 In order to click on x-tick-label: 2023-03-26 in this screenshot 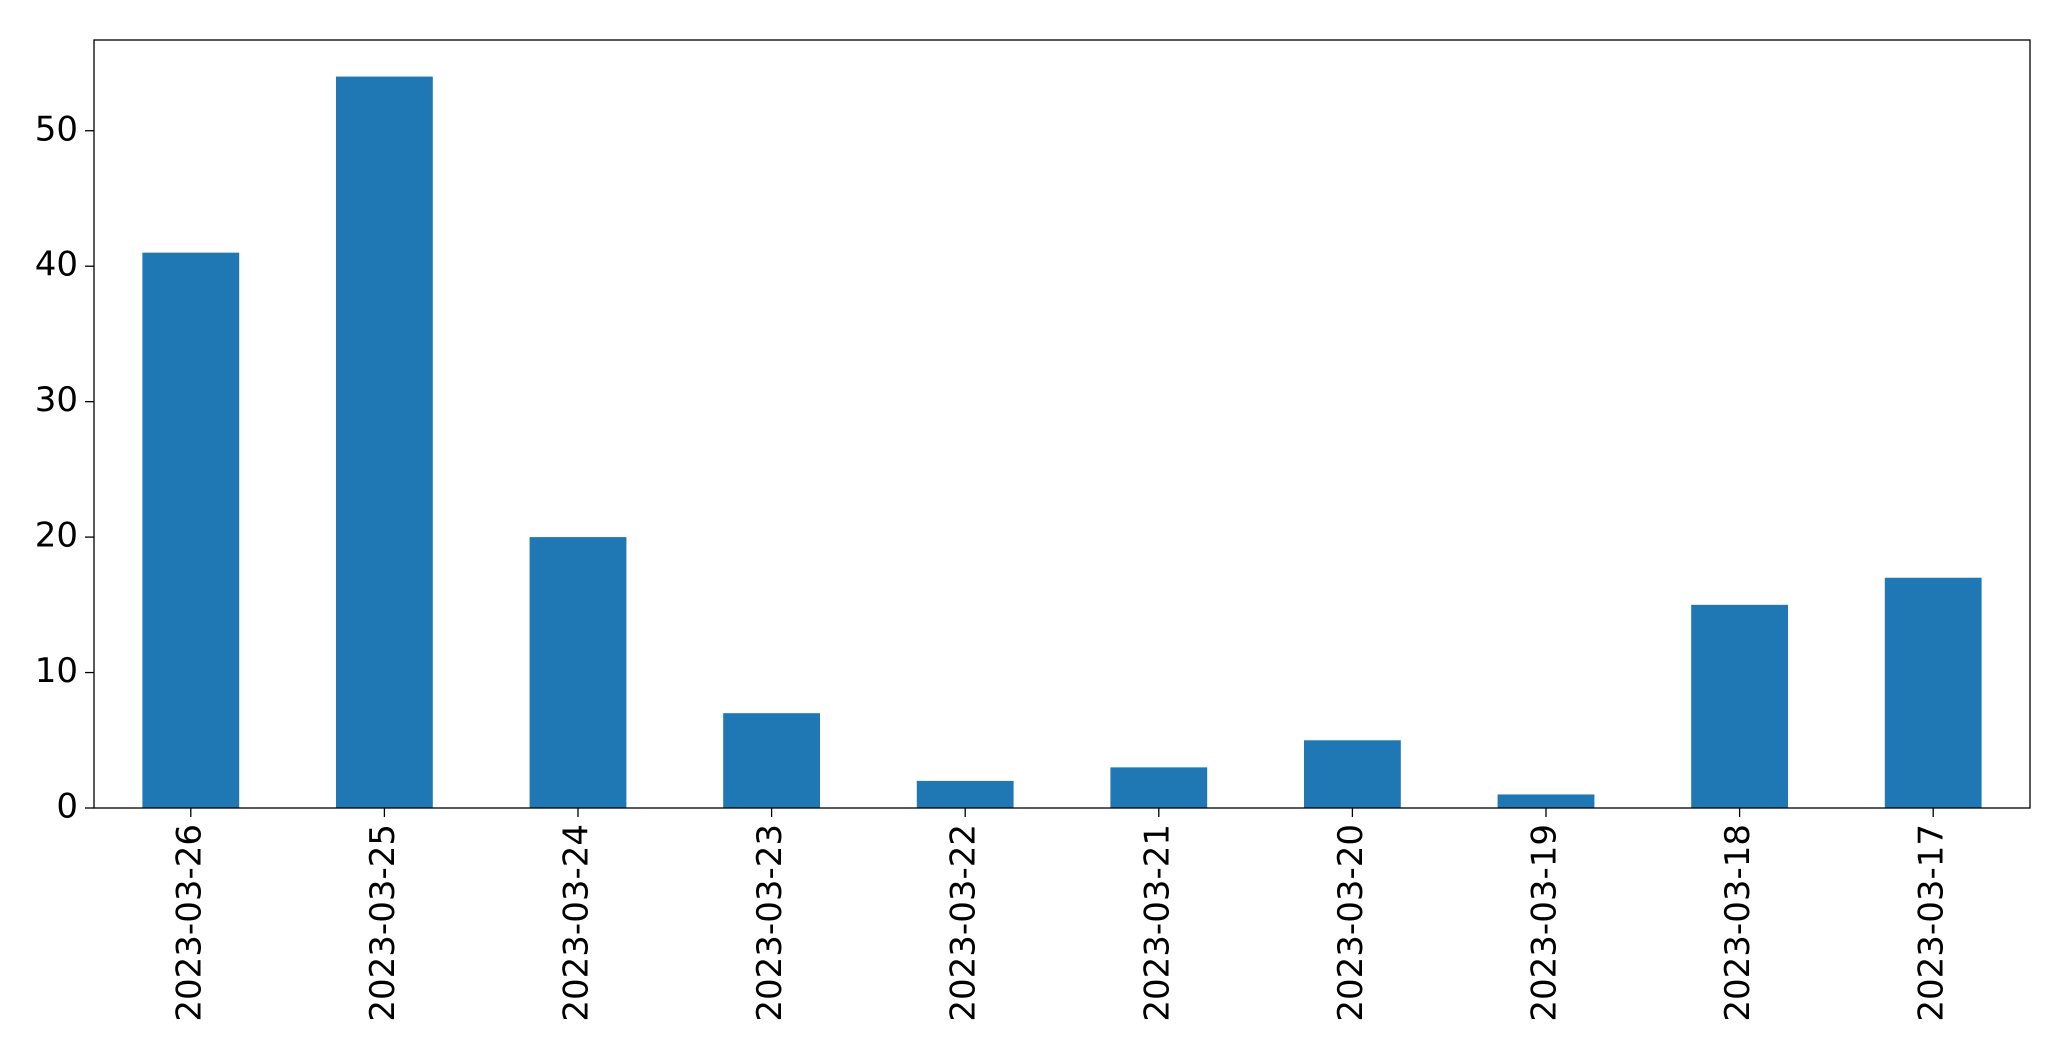, I will do `click(189, 923)`.